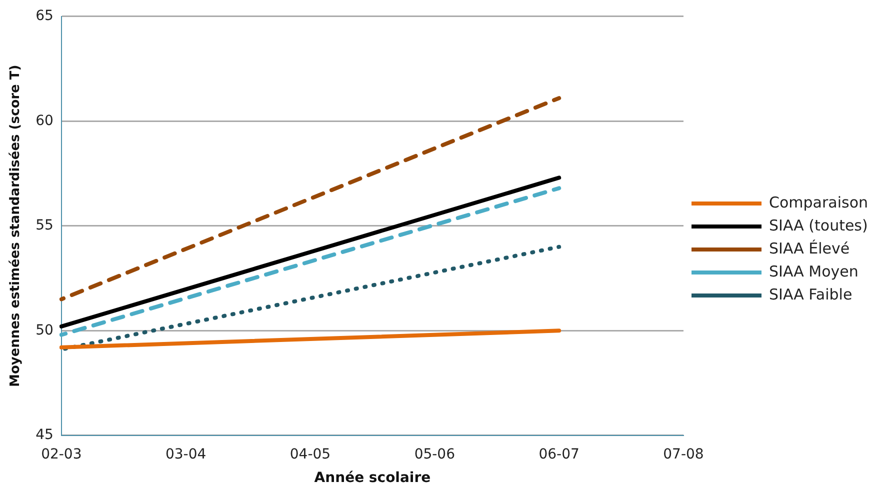 This screenshot has height=495, width=882. I want to click on legend-label: Comparaison, so click(818, 202).